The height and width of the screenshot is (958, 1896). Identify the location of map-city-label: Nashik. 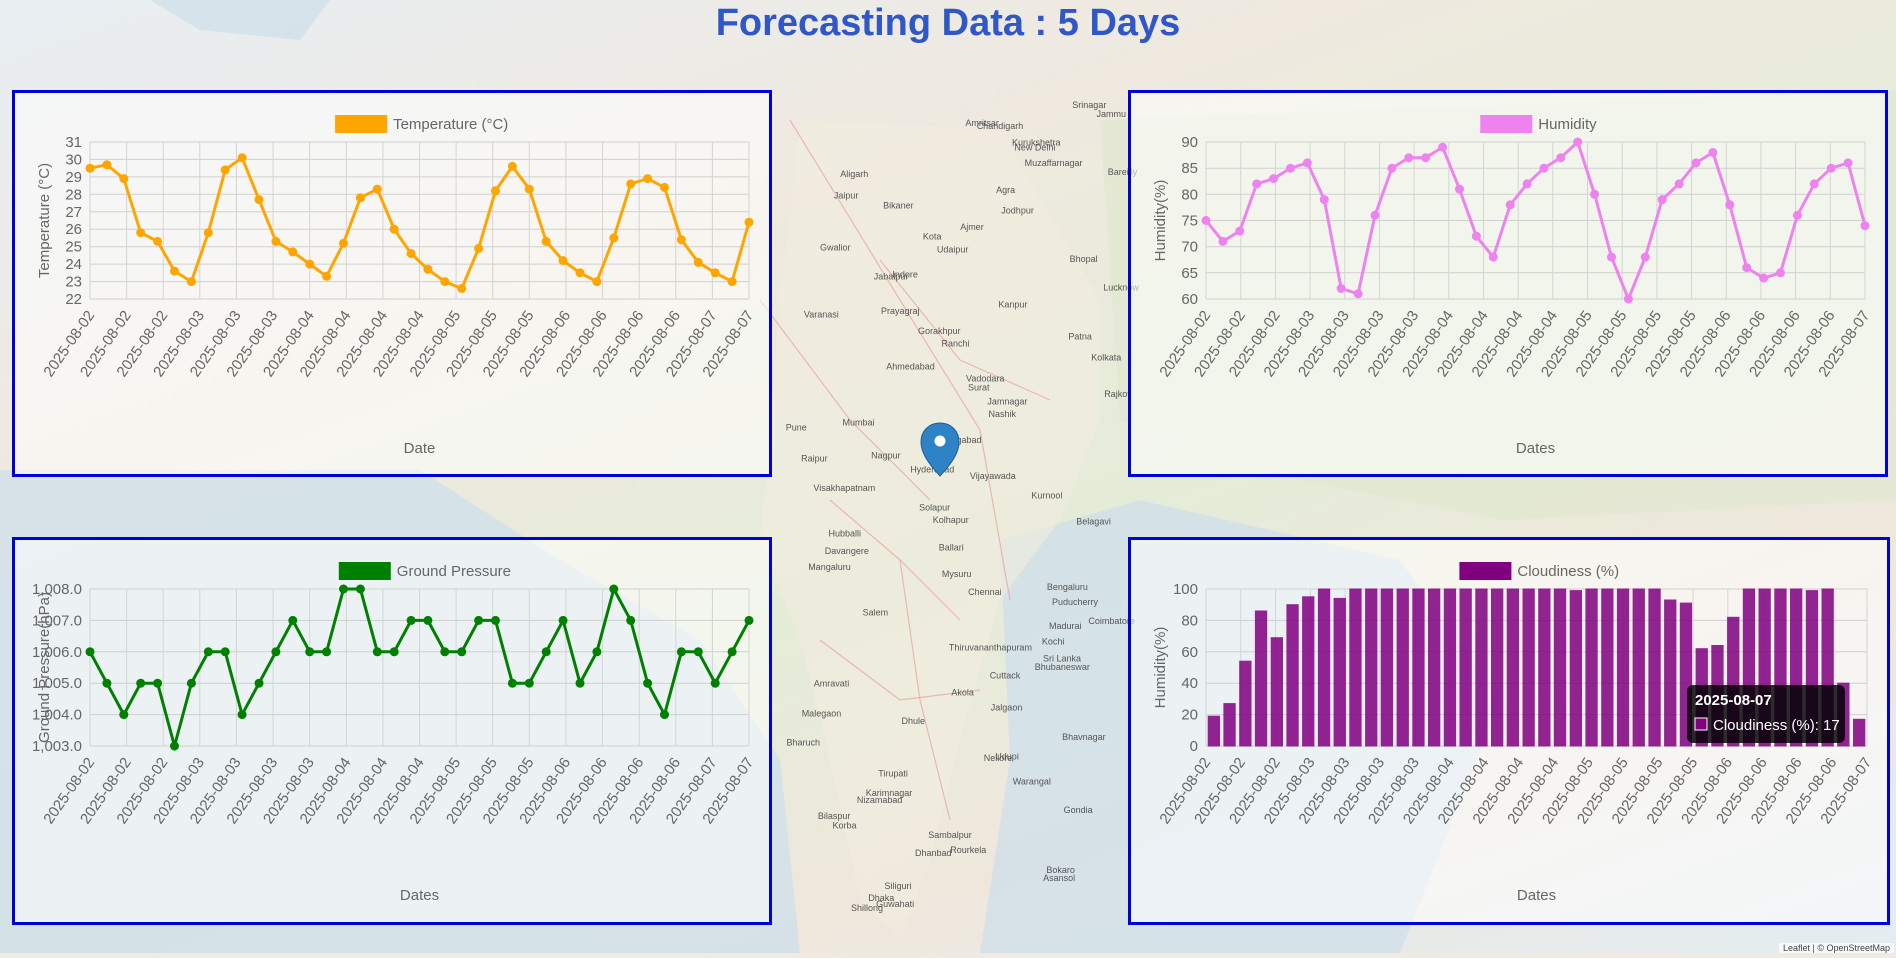
(1003, 414).